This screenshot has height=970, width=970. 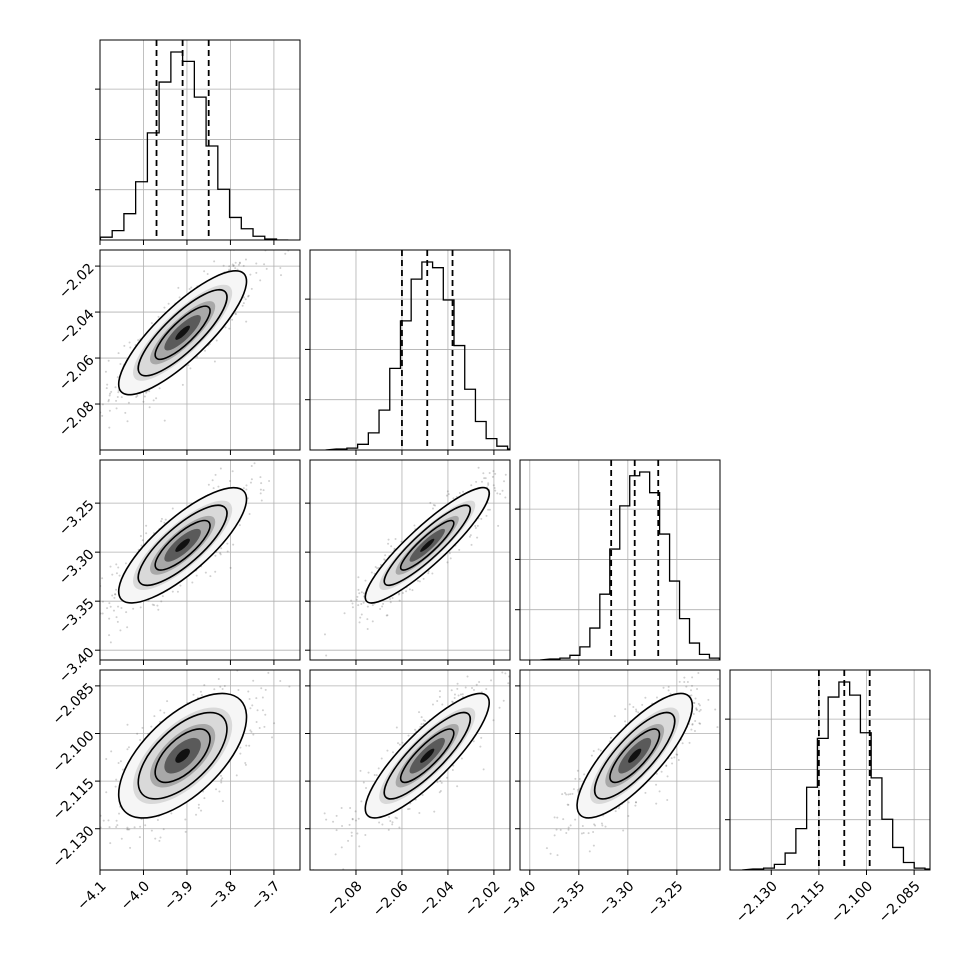 What do you see at coordinates (77, 568) in the screenshot?
I see `y-tick-label-2-2: −3.30` at bounding box center [77, 568].